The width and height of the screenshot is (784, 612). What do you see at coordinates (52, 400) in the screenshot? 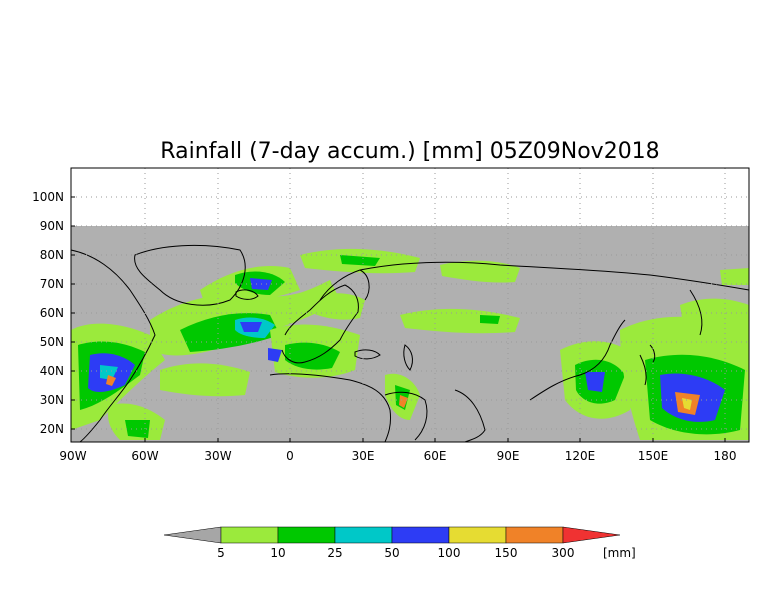
I see `lat-tick-label: 30N` at bounding box center [52, 400].